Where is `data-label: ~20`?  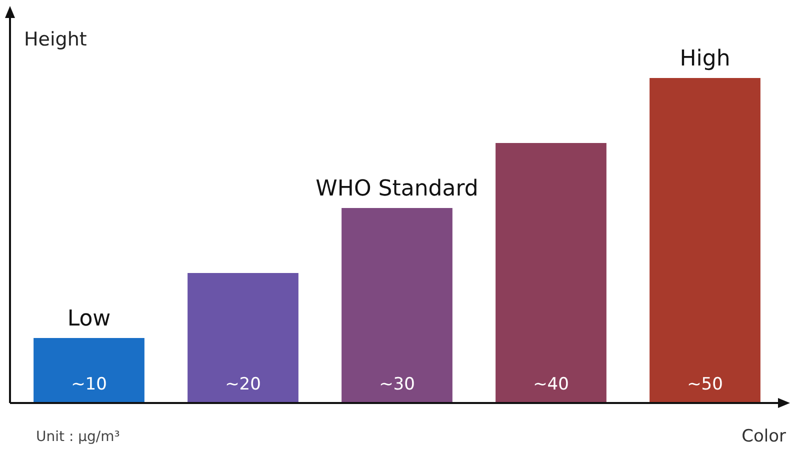 data-label: ~20 is located at coordinates (243, 384).